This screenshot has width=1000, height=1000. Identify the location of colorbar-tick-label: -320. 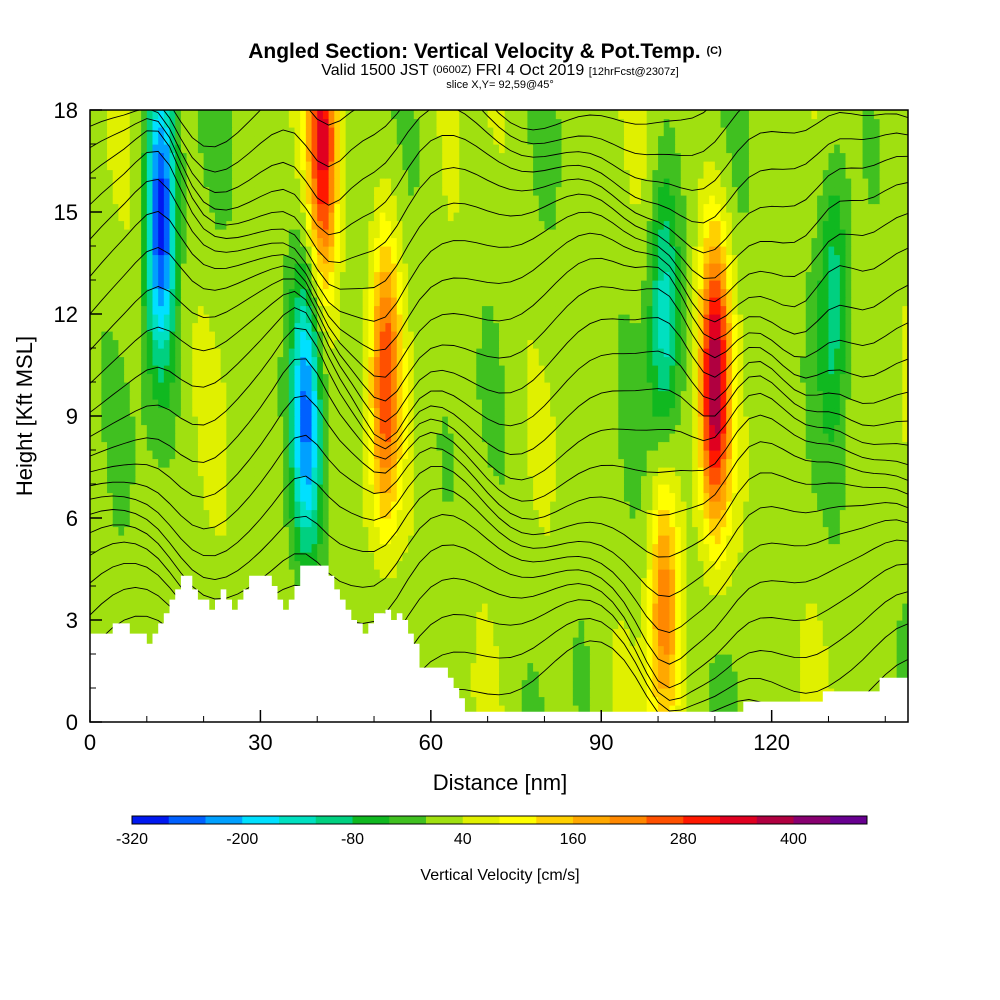
(132, 839).